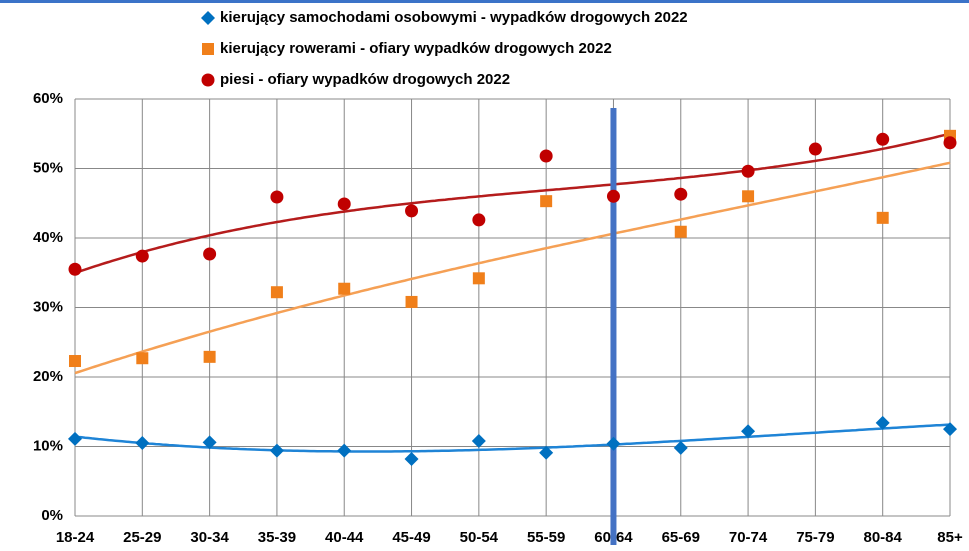  What do you see at coordinates (411, 537) in the screenshot?
I see `x-tick-label: 45-49` at bounding box center [411, 537].